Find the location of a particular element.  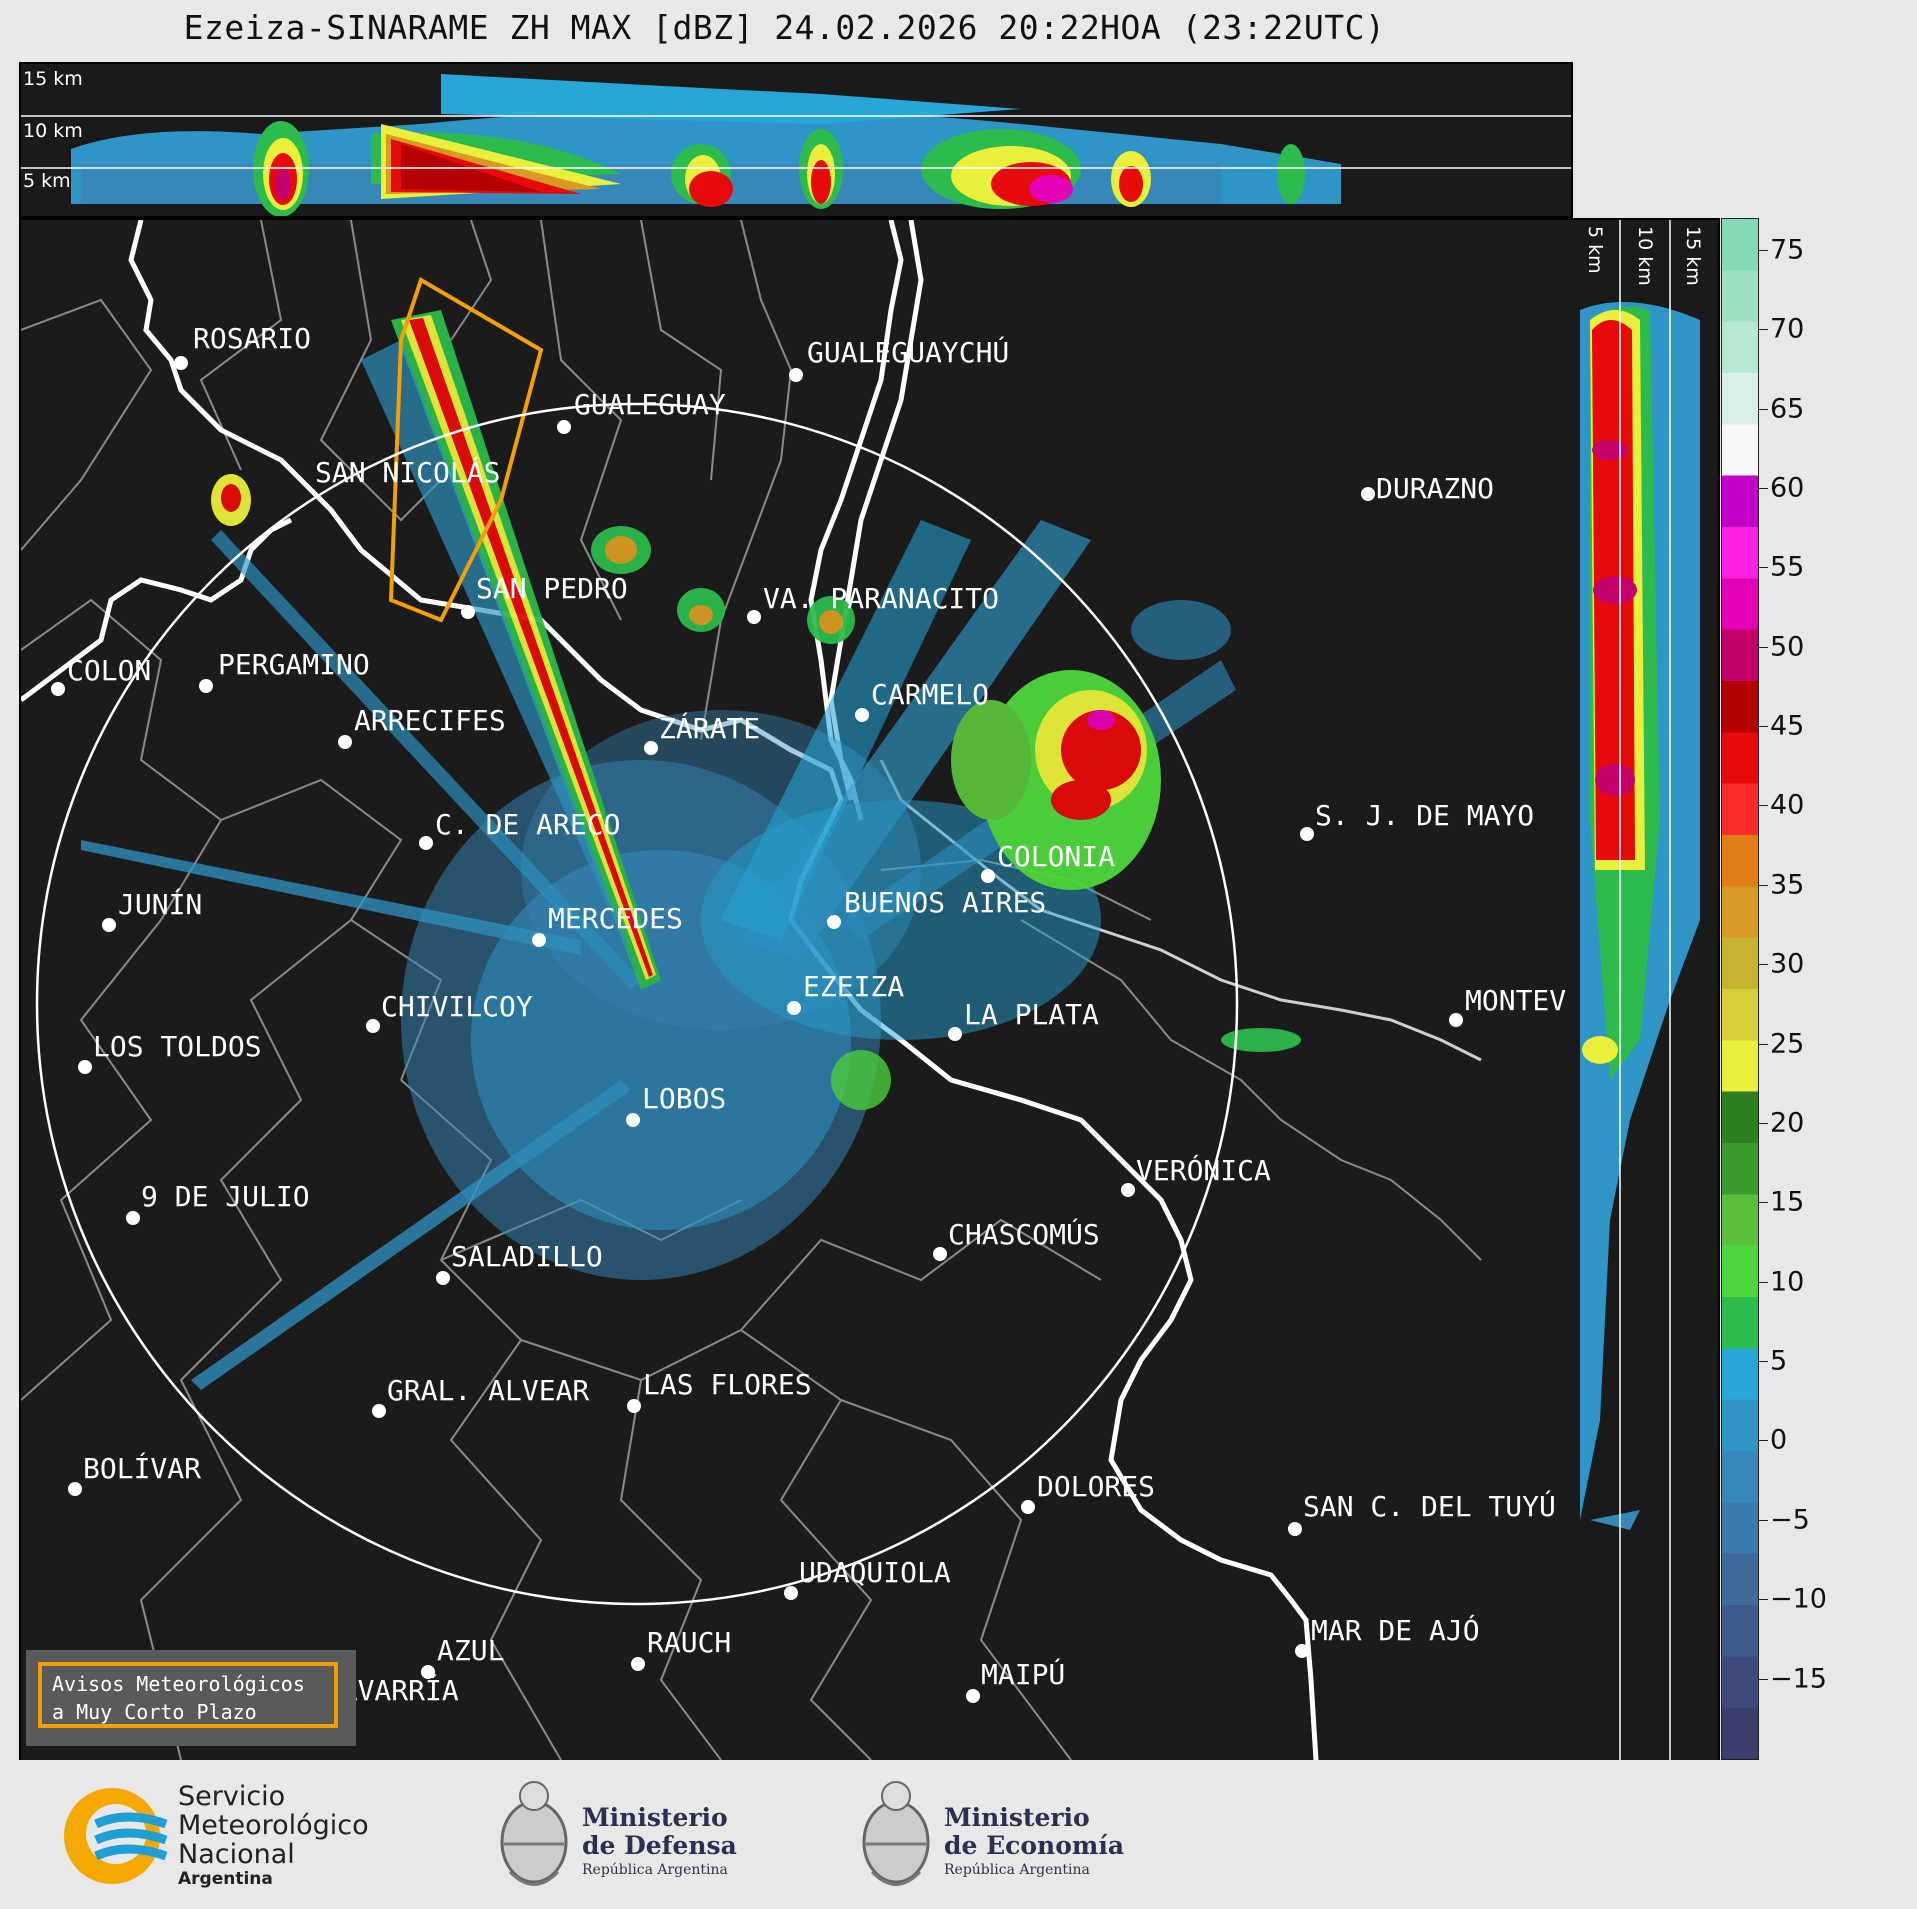

city-label: SAN PEDRO is located at coordinates (552, 588).